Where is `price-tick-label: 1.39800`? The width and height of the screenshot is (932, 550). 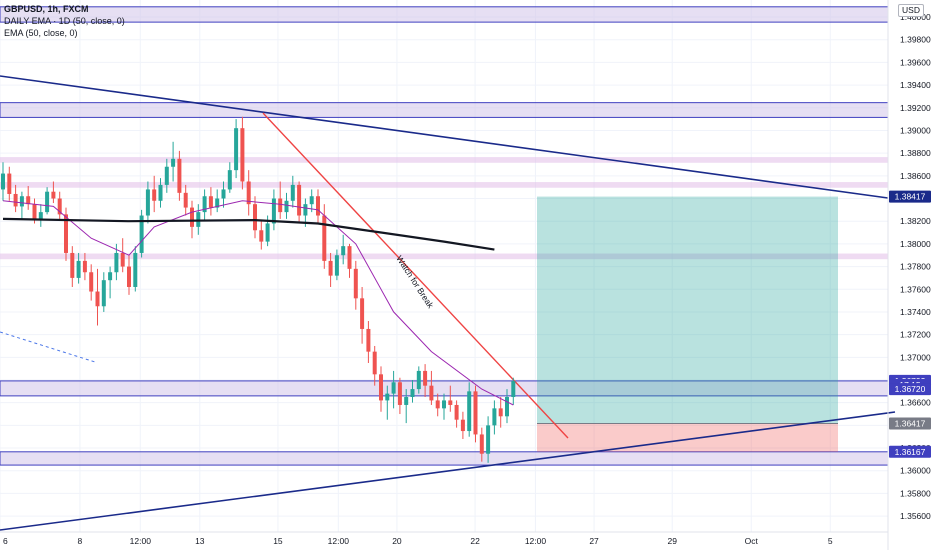
price-tick-label: 1.39800 is located at coordinates (915, 40).